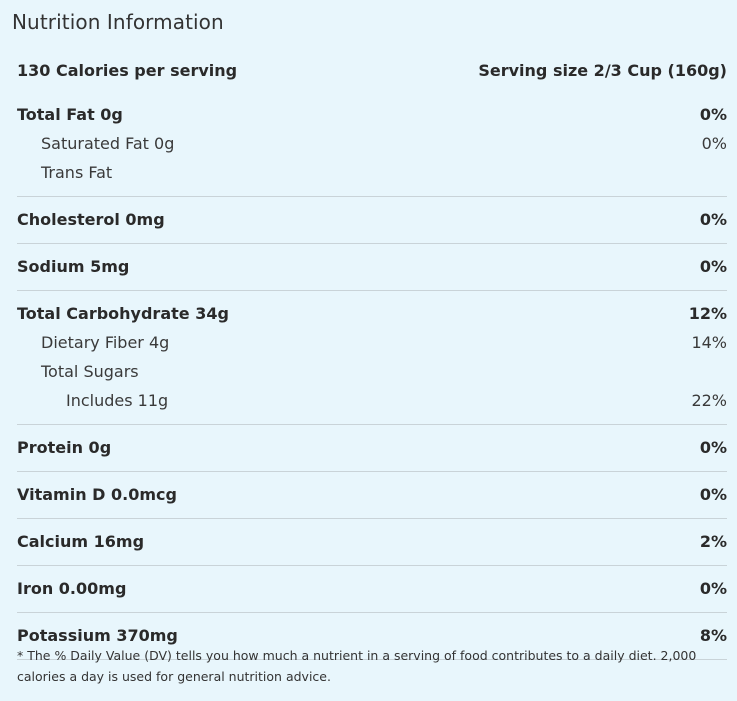 This screenshot has height=701, width=737. I want to click on nutrient-group: Vitamin D 0.0mcg 0%, so click(372, 495).